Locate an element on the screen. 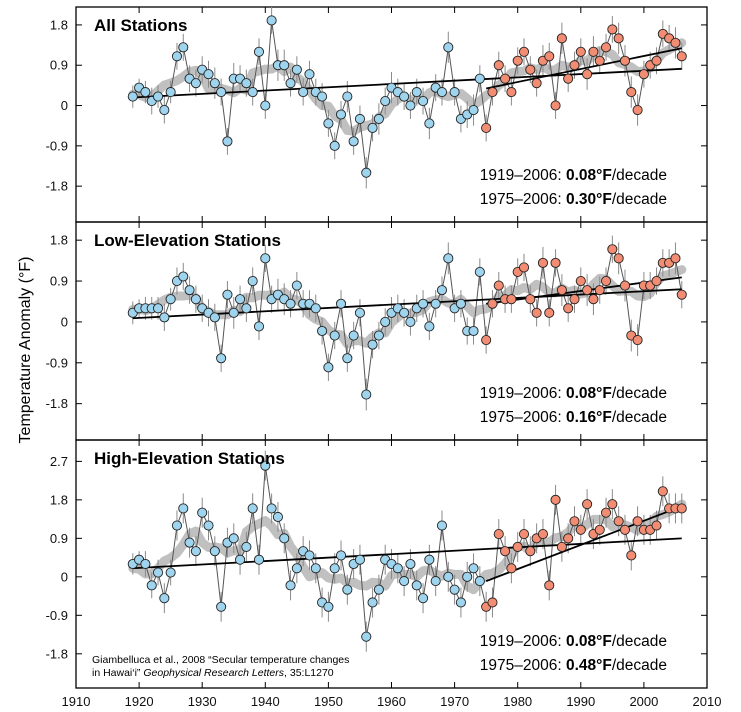 The height and width of the screenshot is (712, 741). panel-title: High-Elevation Stations is located at coordinates (189, 458).